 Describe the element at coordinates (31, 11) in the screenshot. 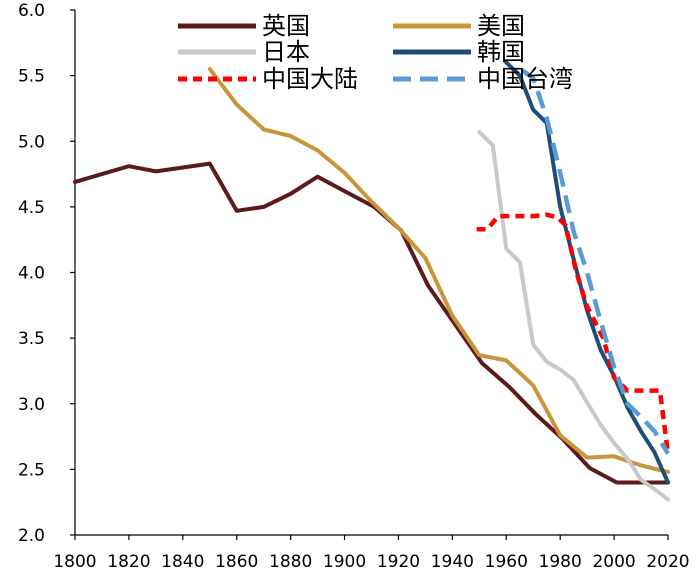

I see `y-tick-label: 6.0` at that location.